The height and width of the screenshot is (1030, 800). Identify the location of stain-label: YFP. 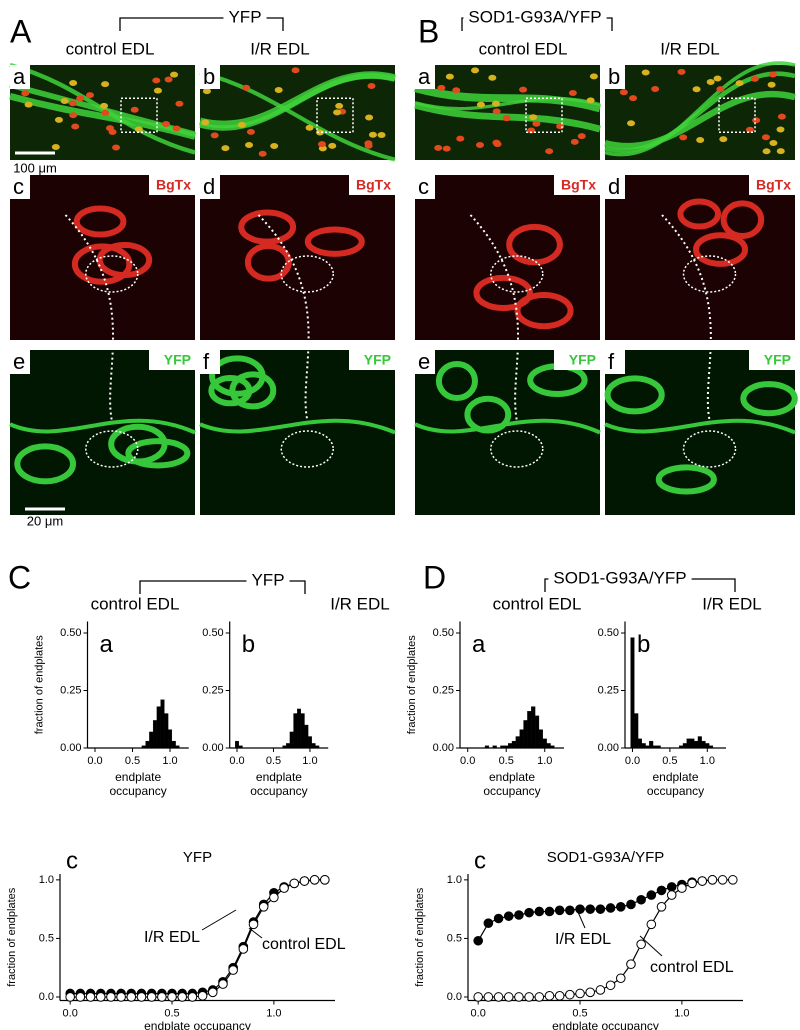
(582, 360).